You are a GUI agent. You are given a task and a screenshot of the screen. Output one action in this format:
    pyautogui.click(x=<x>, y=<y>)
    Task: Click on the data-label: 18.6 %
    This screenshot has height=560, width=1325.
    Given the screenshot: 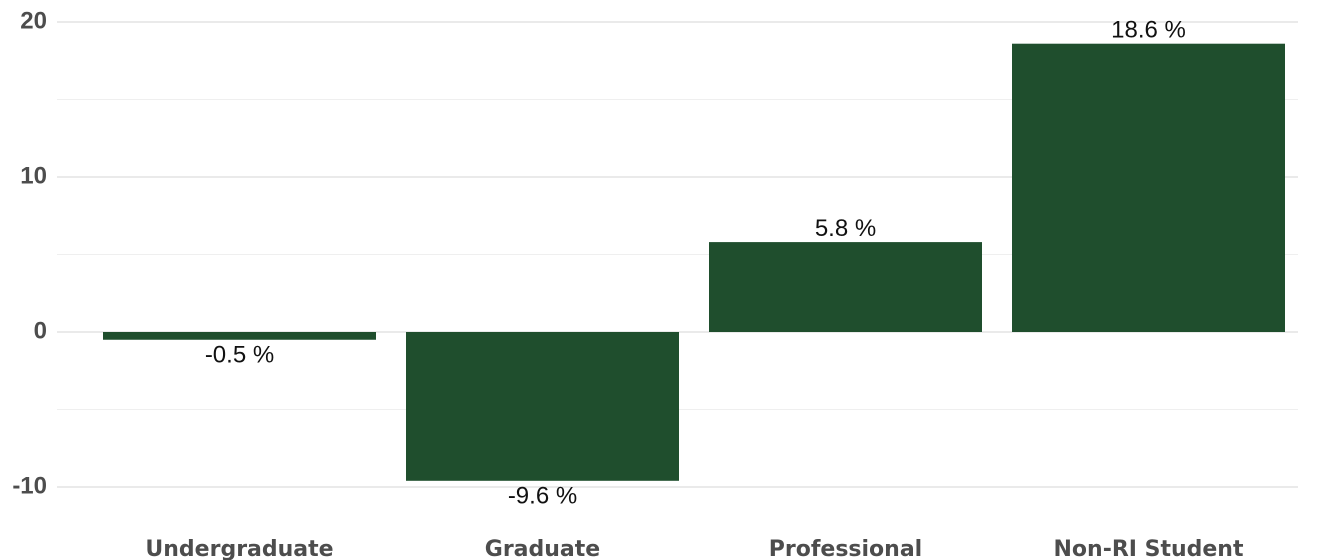 What is the action you would take?
    pyautogui.click(x=1148, y=30)
    